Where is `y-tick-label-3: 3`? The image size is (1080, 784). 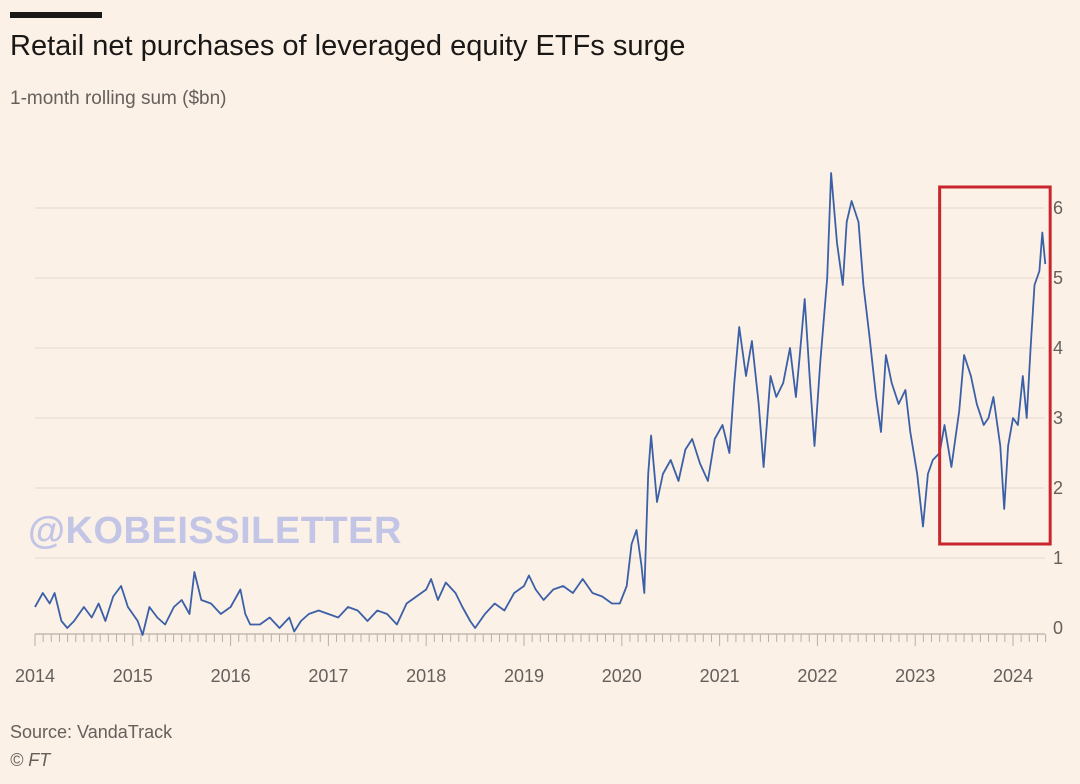 y-tick-label-3: 3 is located at coordinates (1058, 418).